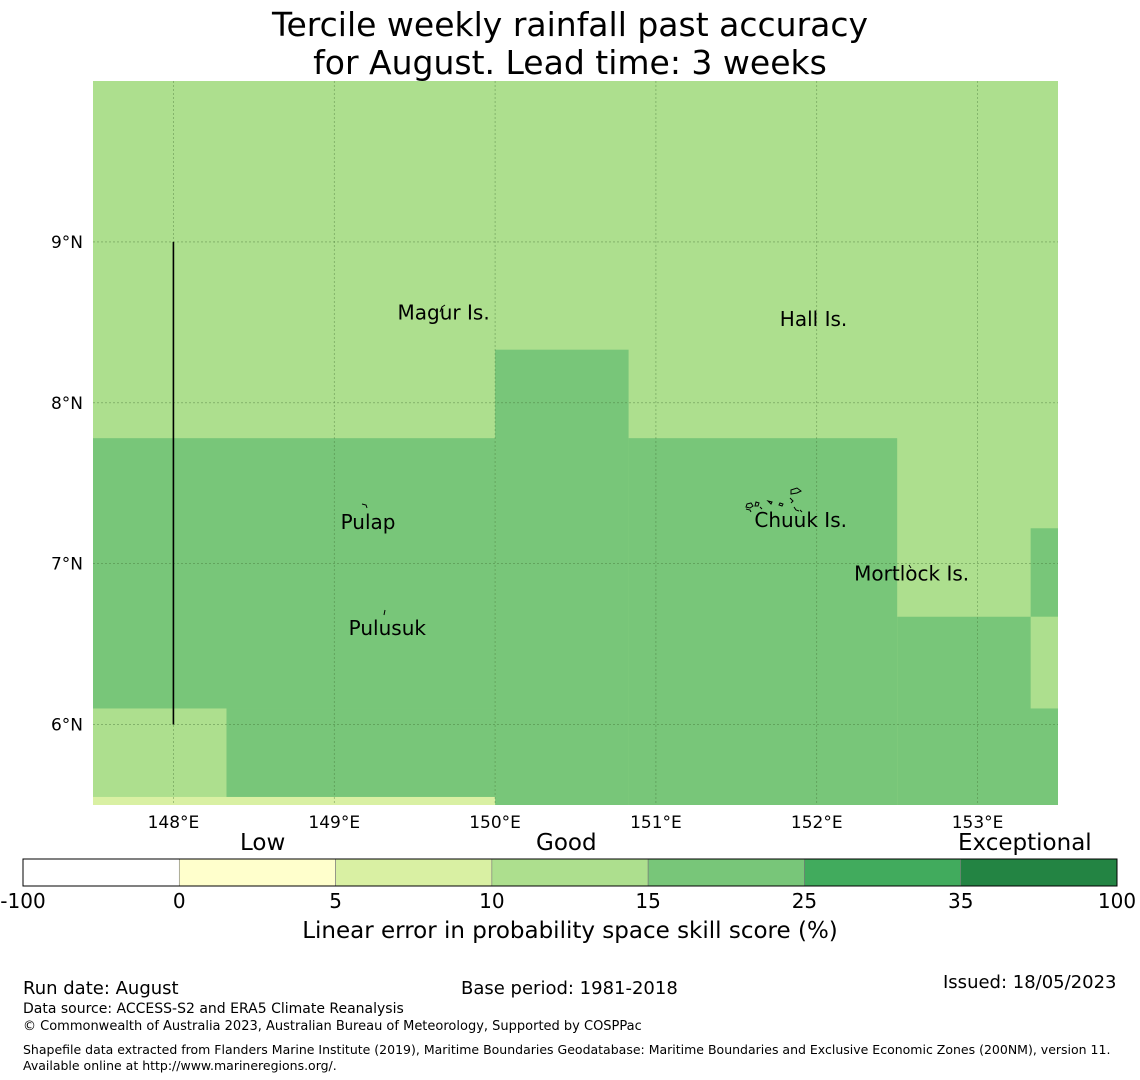 Image resolution: width=1140 pixels, height=1080 pixels. Describe the element at coordinates (1117, 901) in the screenshot. I see `colorbar-tick-label: 100` at that location.